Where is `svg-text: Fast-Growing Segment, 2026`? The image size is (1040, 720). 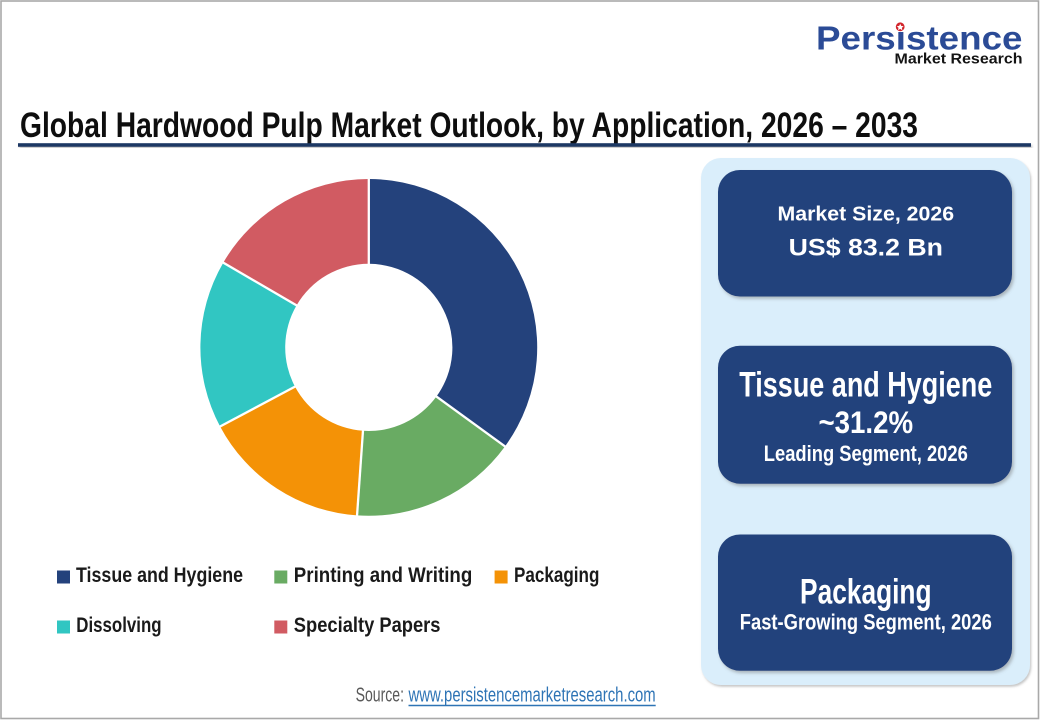 svg-text: Fast-Growing Segment, 2026 is located at coordinates (866, 622).